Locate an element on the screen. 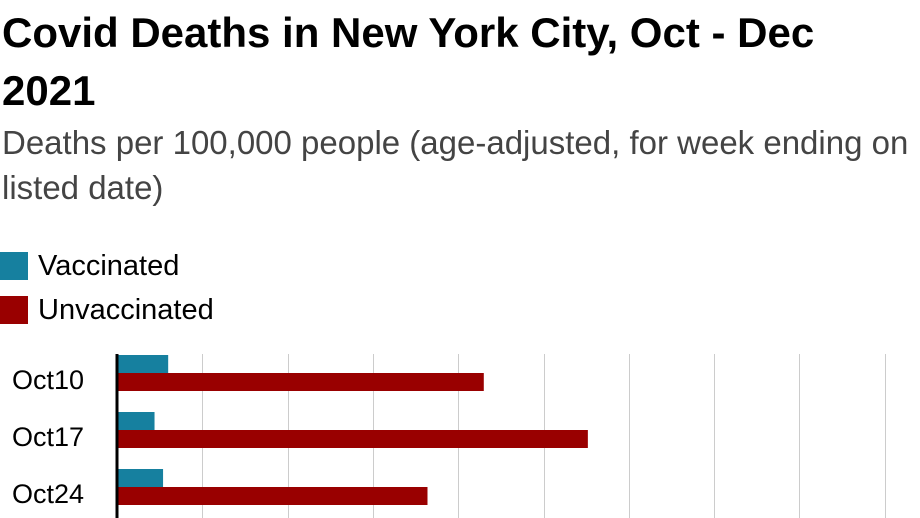 This screenshot has width=920, height=518. bar-oct17-vaccinated is located at coordinates (136, 421).